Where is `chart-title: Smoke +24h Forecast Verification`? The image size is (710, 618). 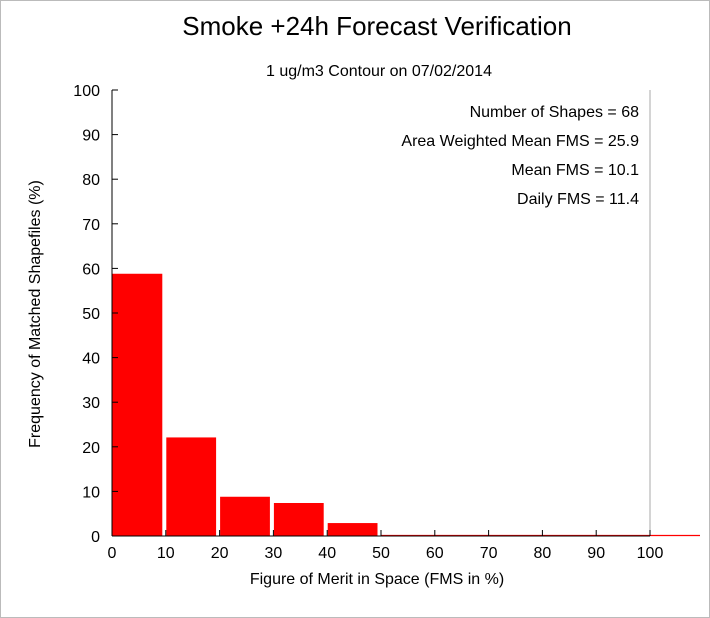
chart-title: Smoke +24h Forecast Verification is located at coordinates (376, 26).